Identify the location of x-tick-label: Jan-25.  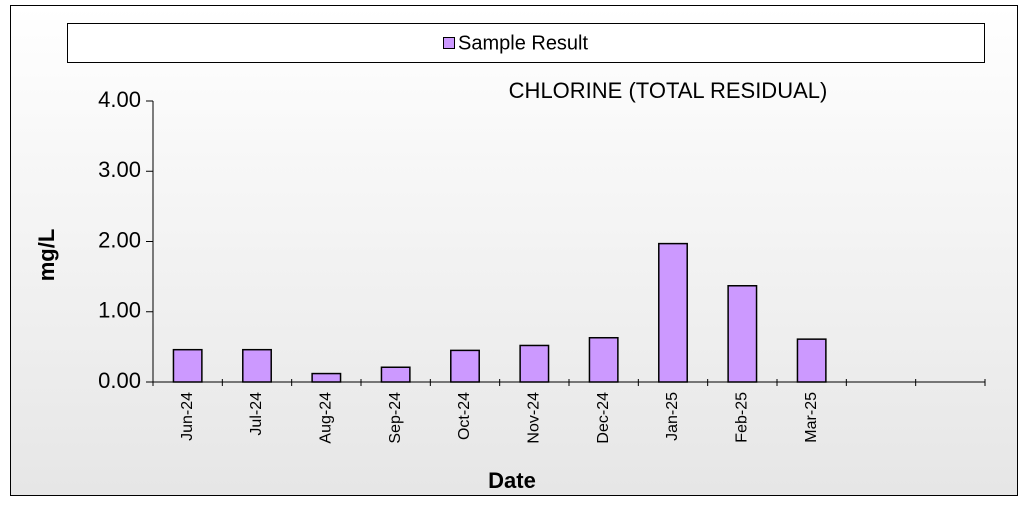
(672, 416).